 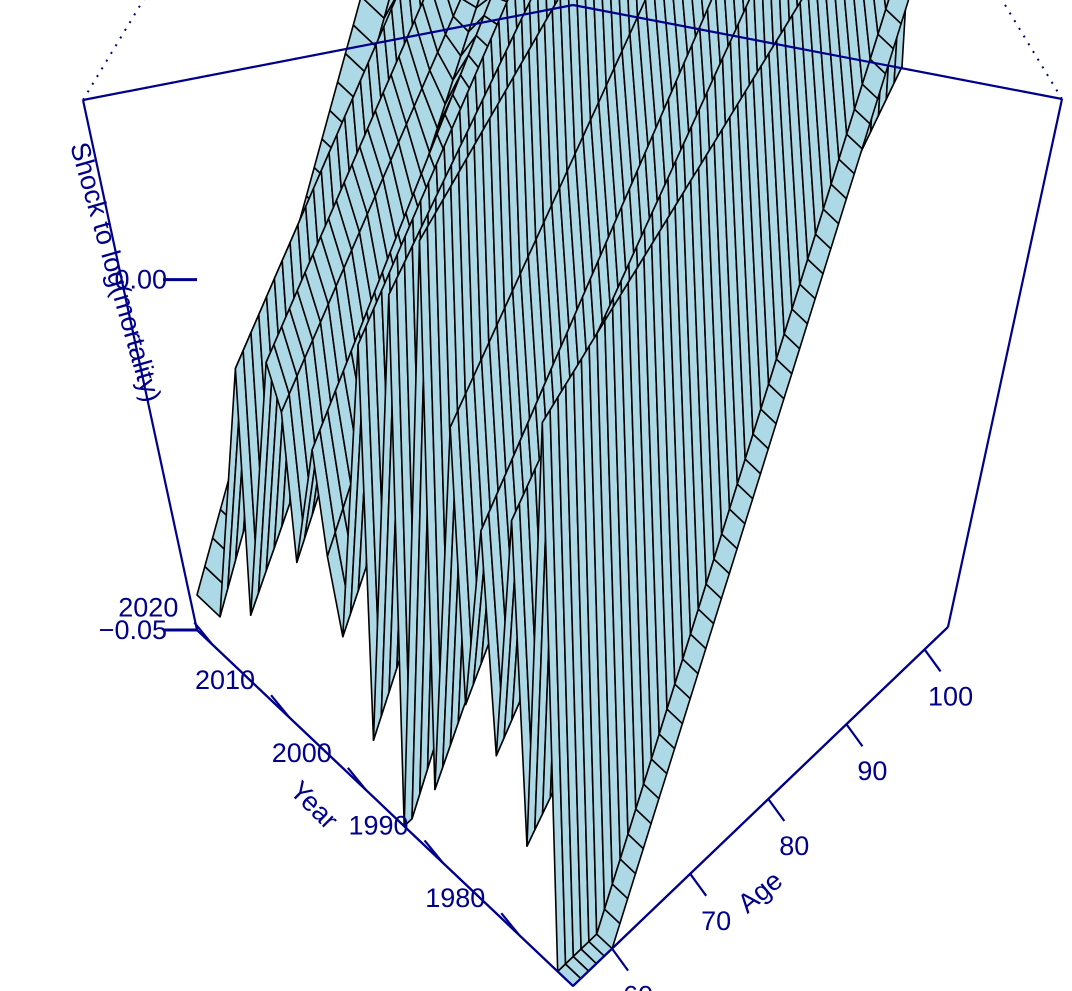 What do you see at coordinates (716, 921) in the screenshot?
I see `age-tick-label: 70` at bounding box center [716, 921].